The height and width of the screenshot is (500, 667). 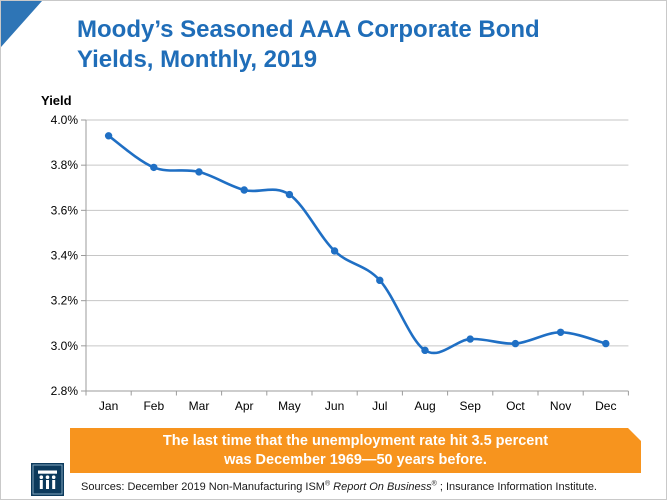 I want to click on y-tick-label-3.4%: 3.4%, so click(x=65, y=256).